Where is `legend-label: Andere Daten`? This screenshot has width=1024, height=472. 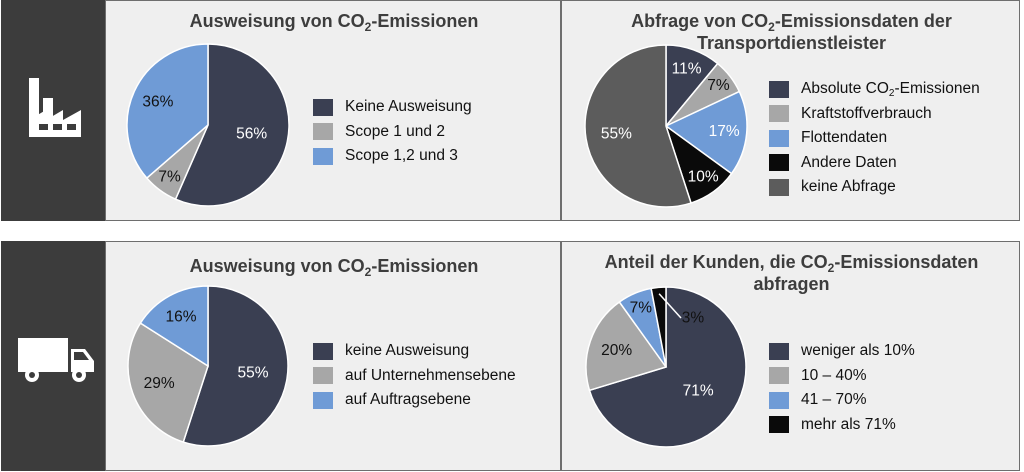 legend-label: Andere Daten is located at coordinates (849, 162).